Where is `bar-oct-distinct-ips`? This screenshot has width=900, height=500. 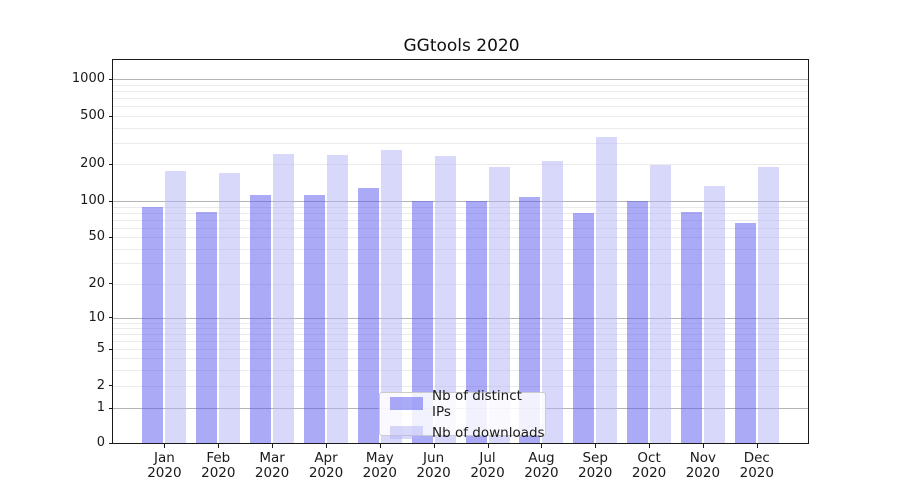
bar-oct-distinct-ips is located at coordinates (638, 322).